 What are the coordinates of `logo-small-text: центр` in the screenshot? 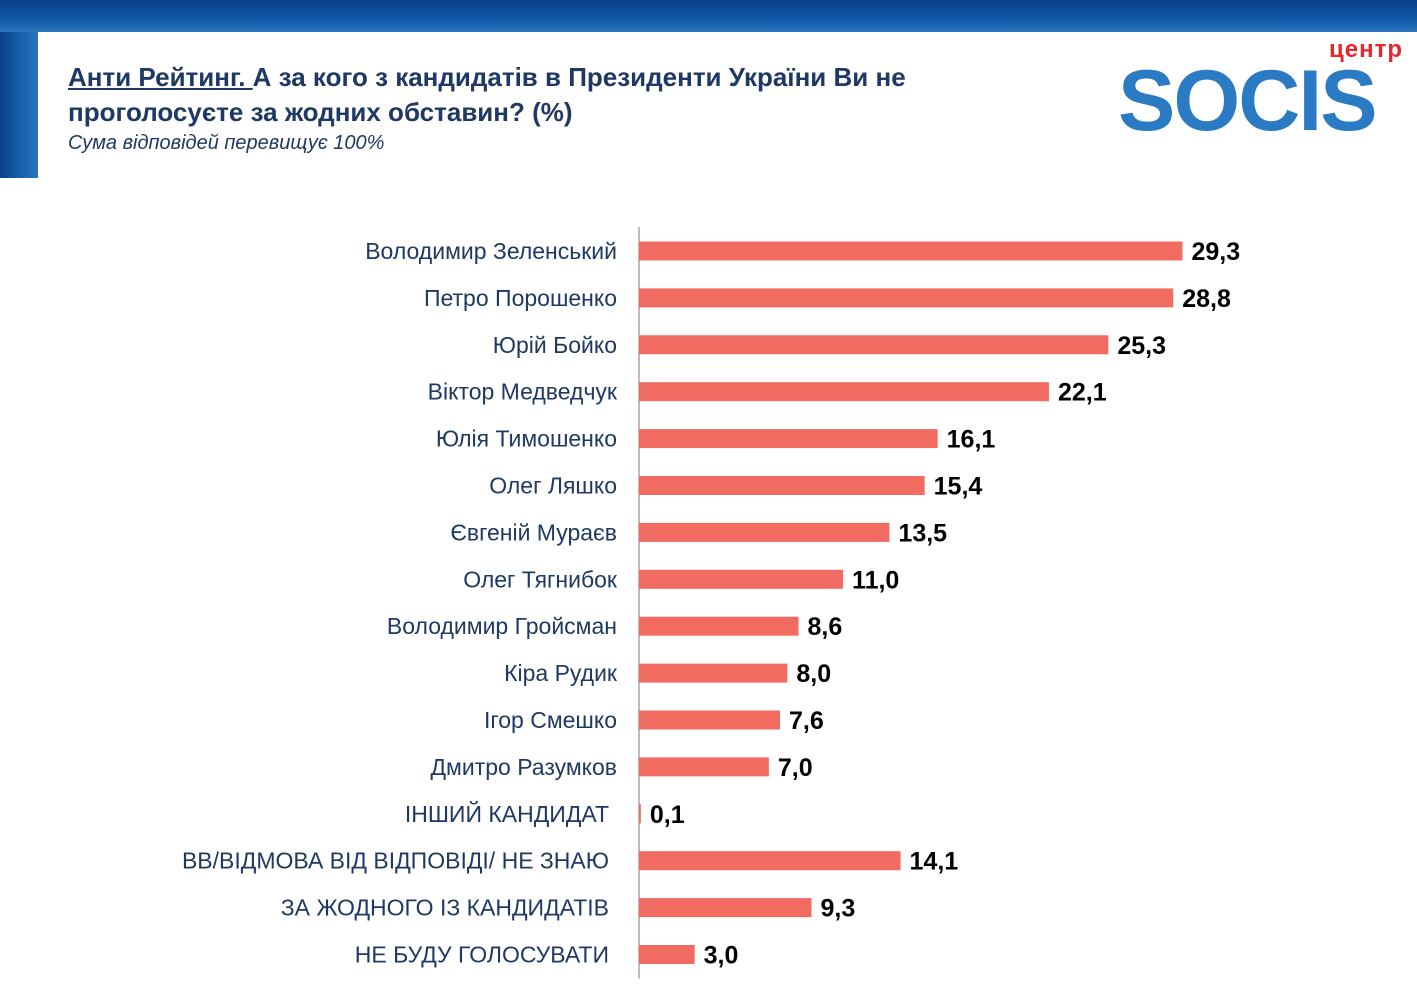 It's located at (1365, 49).